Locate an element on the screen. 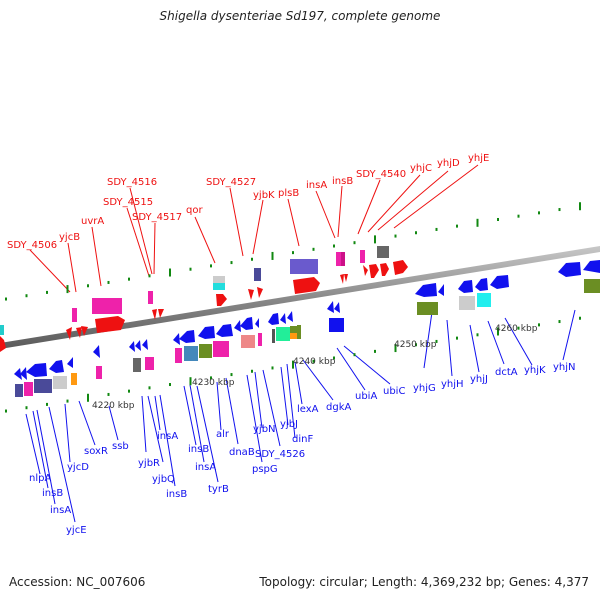 The height and width of the screenshot is (600, 600). gene-label: yhjN is located at coordinates (564, 367).